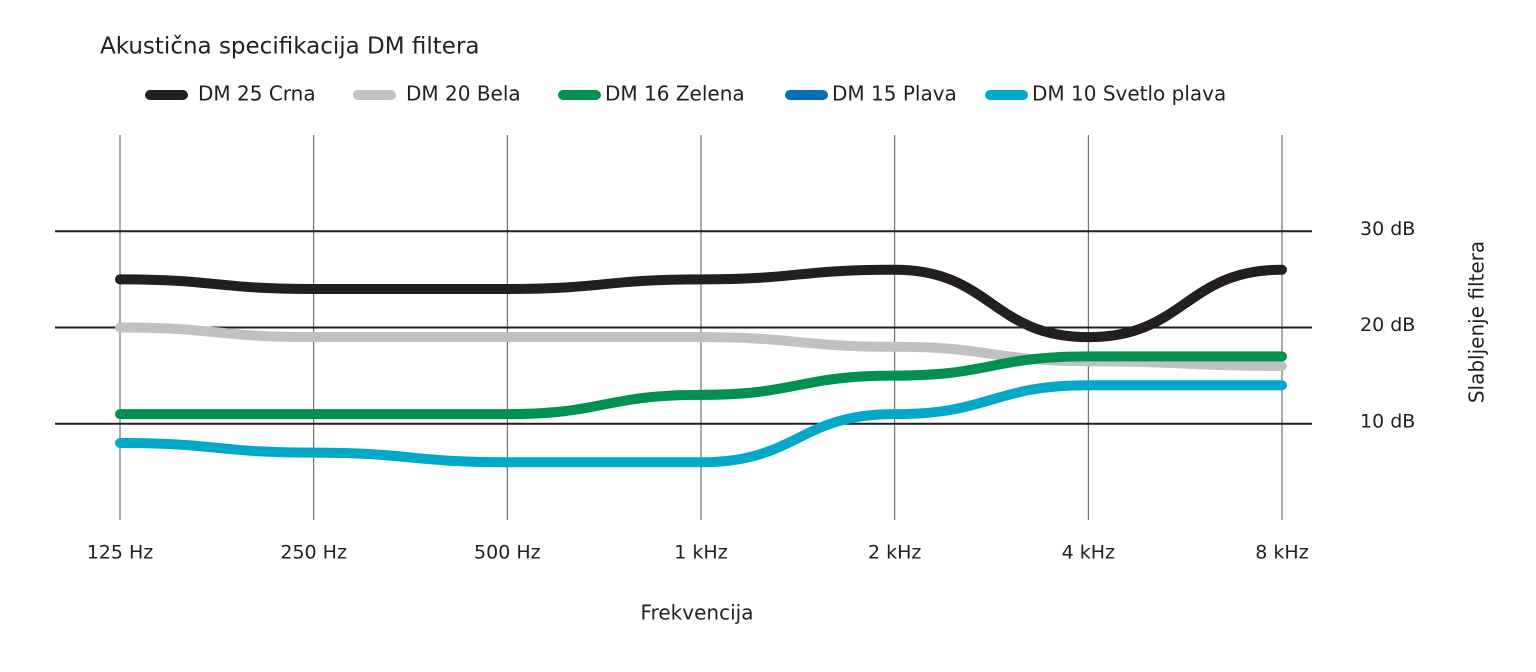  What do you see at coordinates (1387, 229) in the screenshot?
I see `y-tick-label: 30 dB` at bounding box center [1387, 229].